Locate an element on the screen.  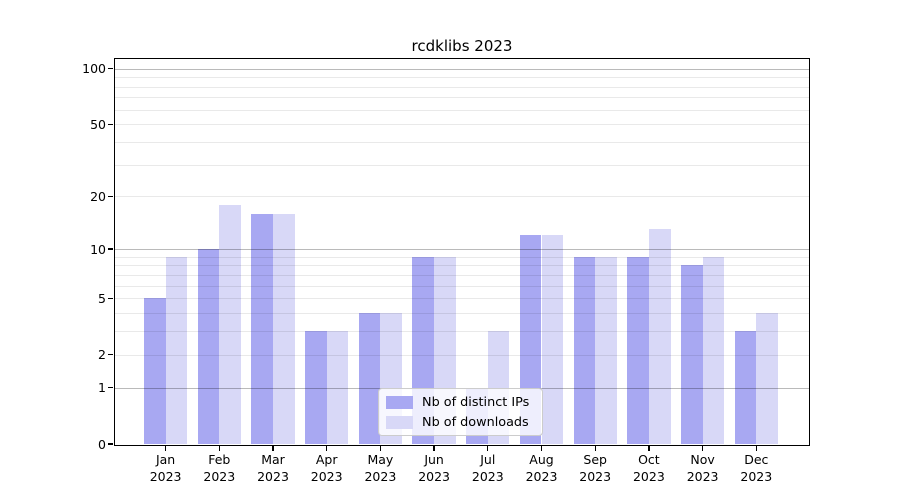
bar-distinct-ips-dec is located at coordinates (745, 387).